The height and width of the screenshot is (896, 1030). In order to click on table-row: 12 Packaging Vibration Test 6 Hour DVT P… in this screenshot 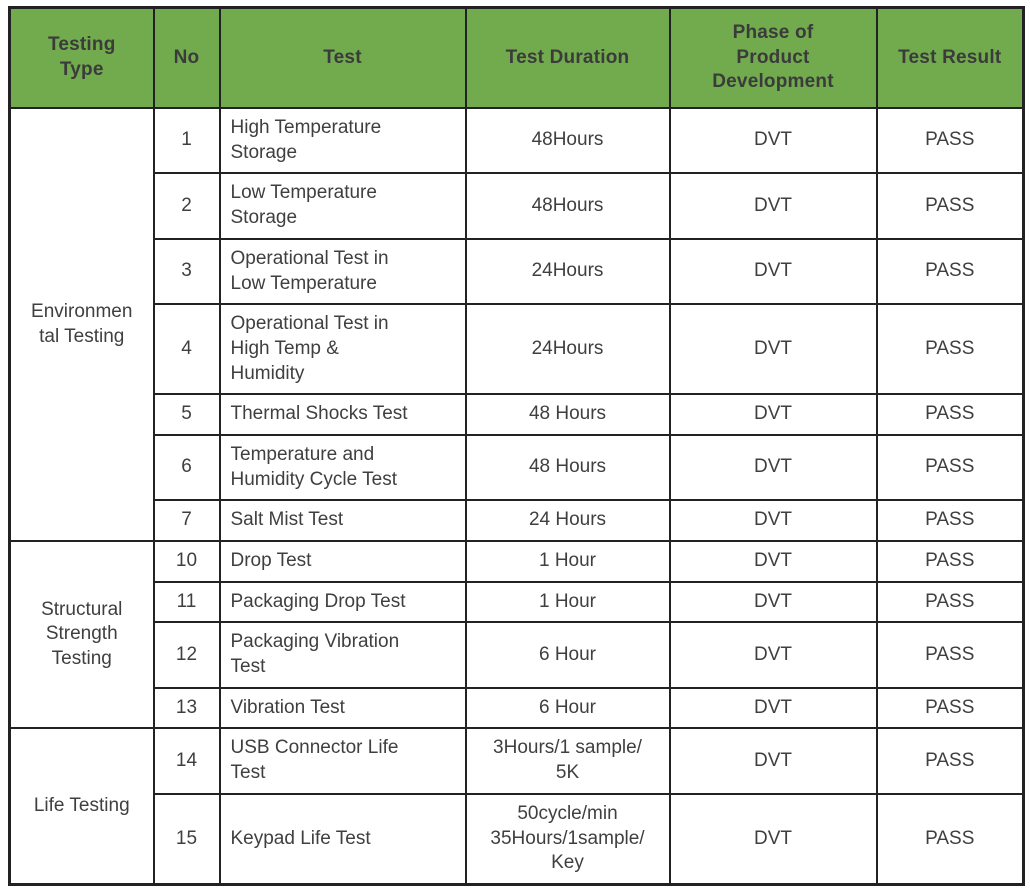, I will do `click(517, 655)`.